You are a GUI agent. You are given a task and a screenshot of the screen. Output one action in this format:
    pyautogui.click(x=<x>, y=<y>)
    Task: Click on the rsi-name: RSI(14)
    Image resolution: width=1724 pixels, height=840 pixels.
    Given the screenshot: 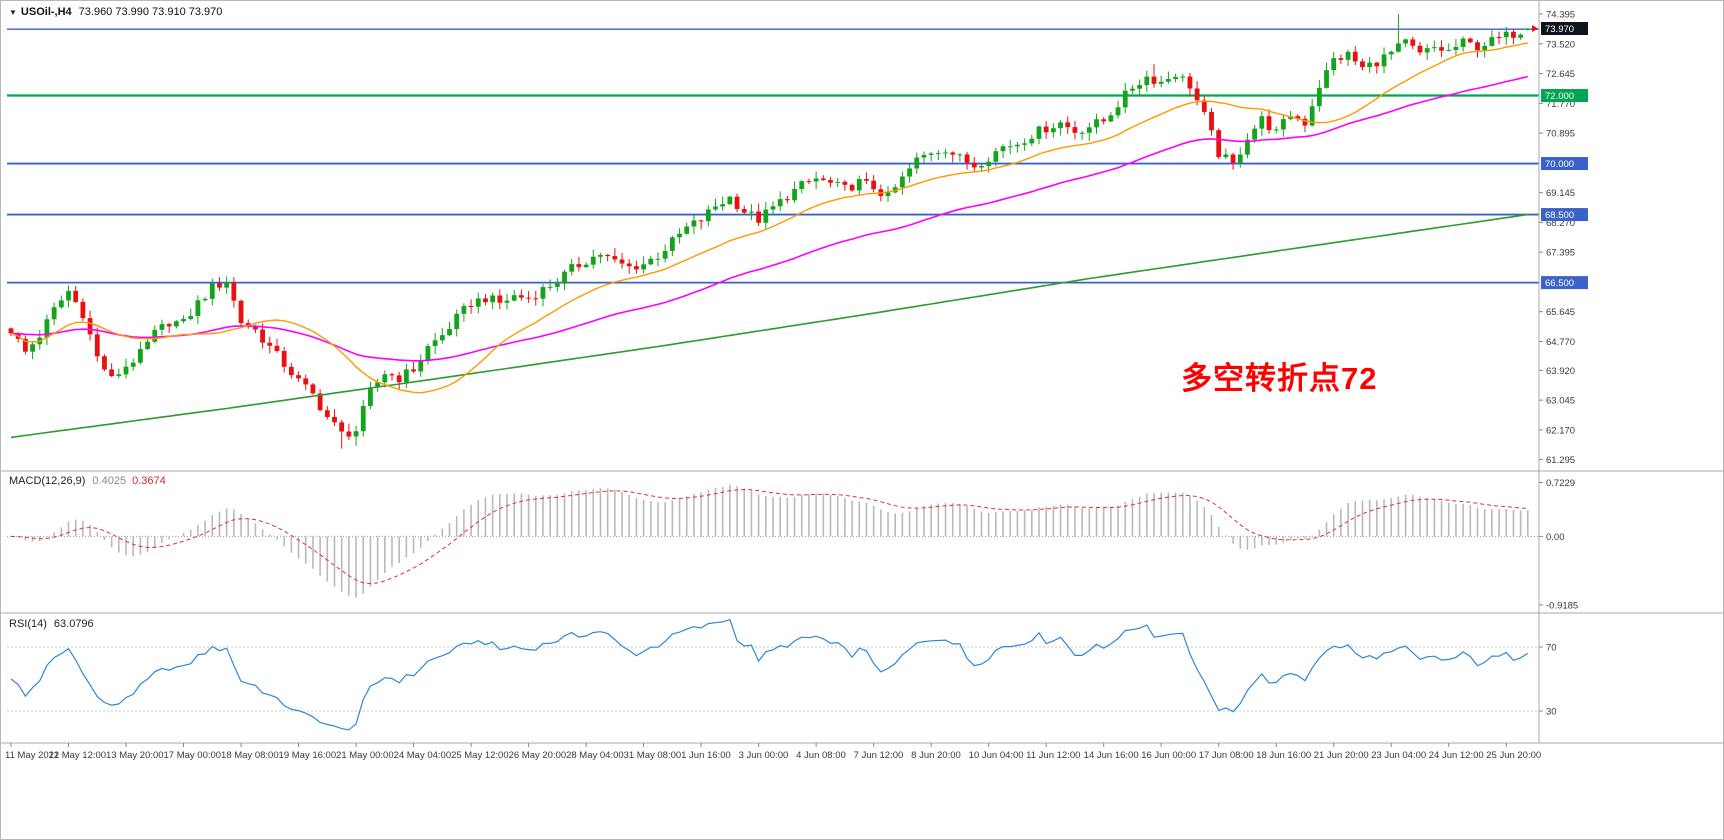 What is the action you would take?
    pyautogui.click(x=28, y=624)
    